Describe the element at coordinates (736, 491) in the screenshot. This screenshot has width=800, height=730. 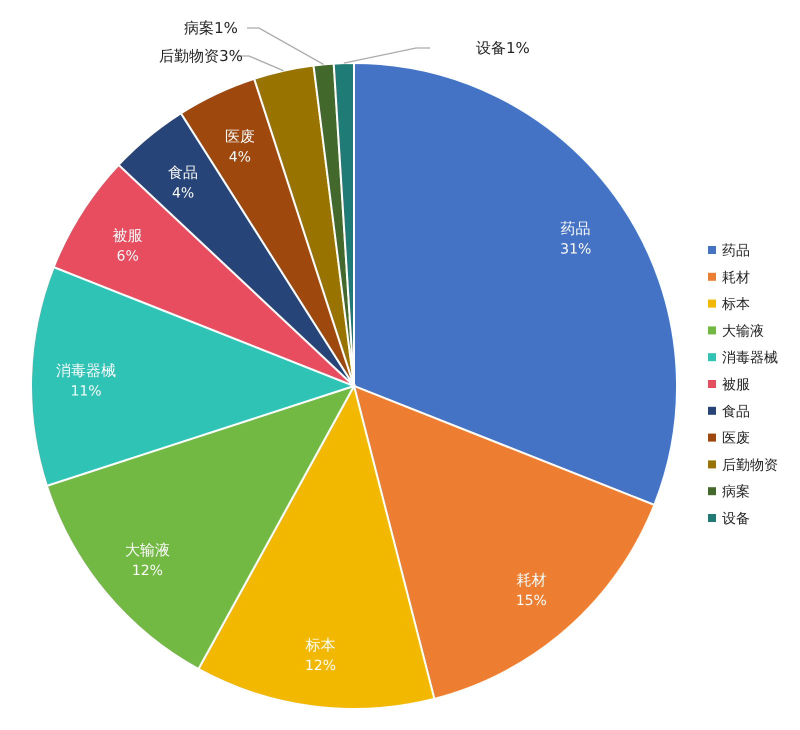
I see `legend-label: 病案` at that location.